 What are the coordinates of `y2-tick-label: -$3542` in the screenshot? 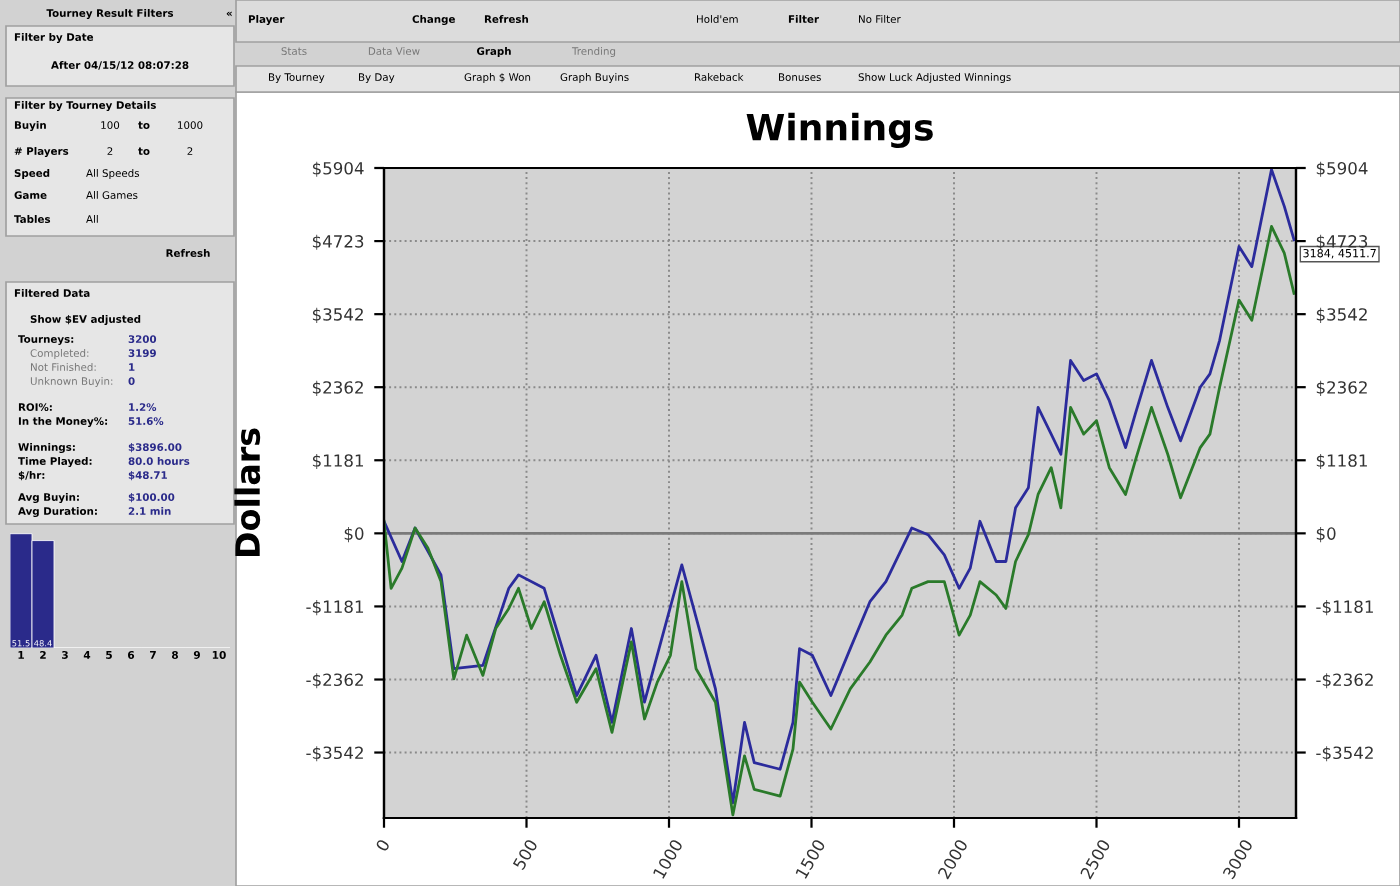 It's located at (1344, 754).